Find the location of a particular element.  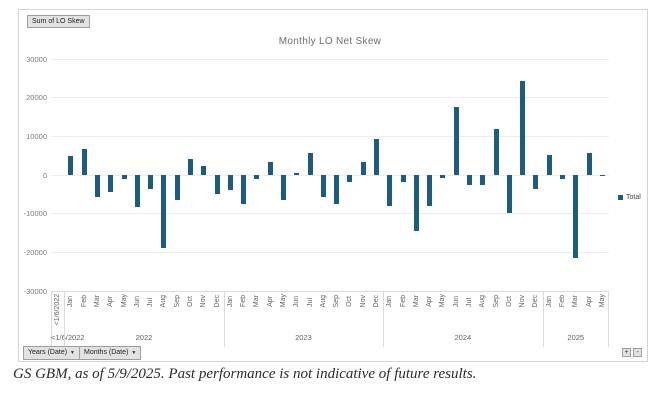

years-field-button: Years (Date) ▼ is located at coordinates (51, 353).